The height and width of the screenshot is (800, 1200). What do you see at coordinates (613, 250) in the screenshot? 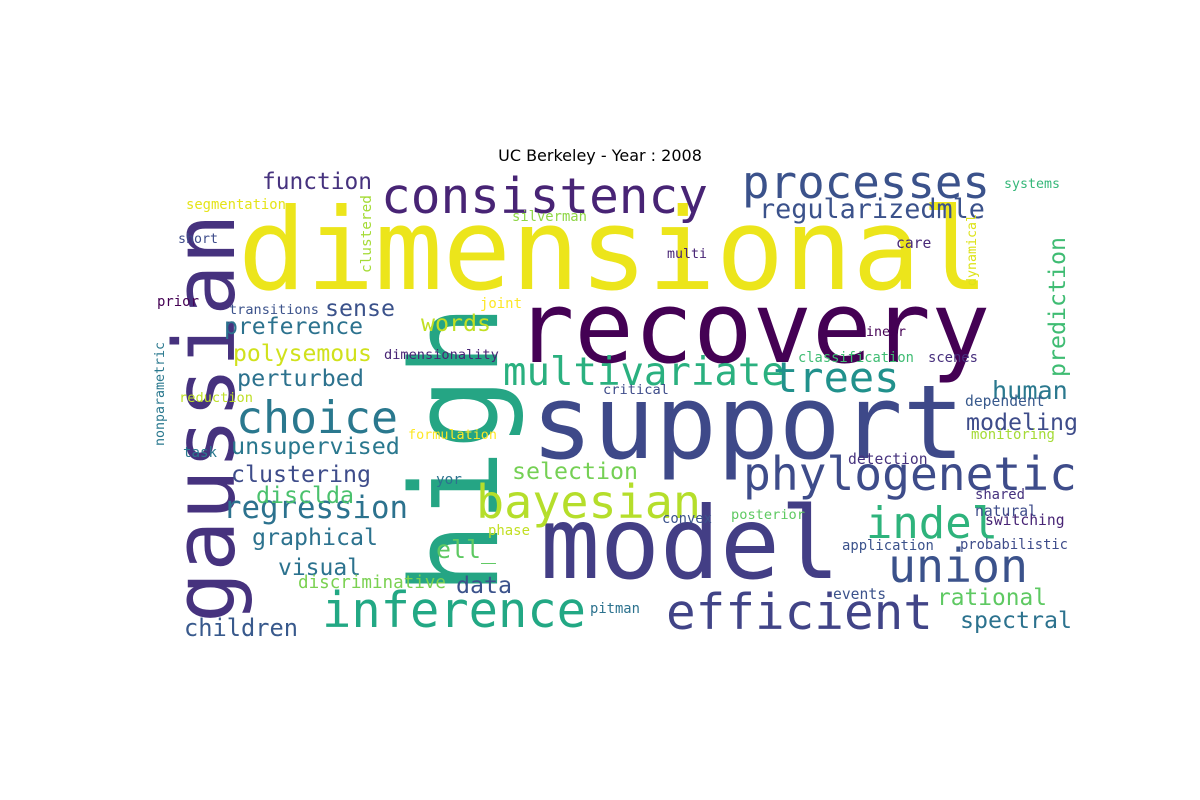
I see `word-dimensional: dimensional` at bounding box center [613, 250].